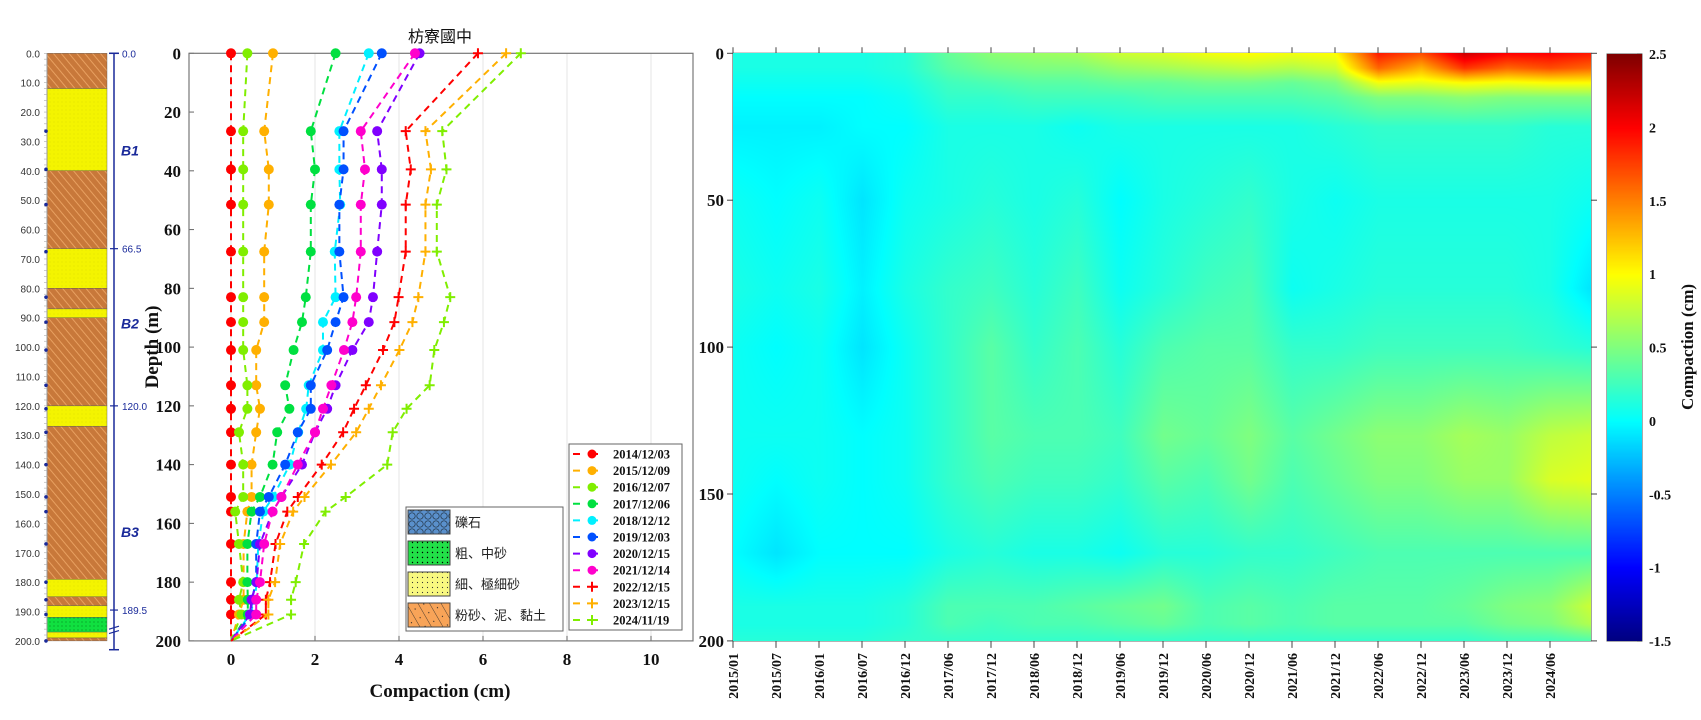  Describe the element at coordinates (27, 524) in the screenshot. I see `depth-label: 160.0` at that location.